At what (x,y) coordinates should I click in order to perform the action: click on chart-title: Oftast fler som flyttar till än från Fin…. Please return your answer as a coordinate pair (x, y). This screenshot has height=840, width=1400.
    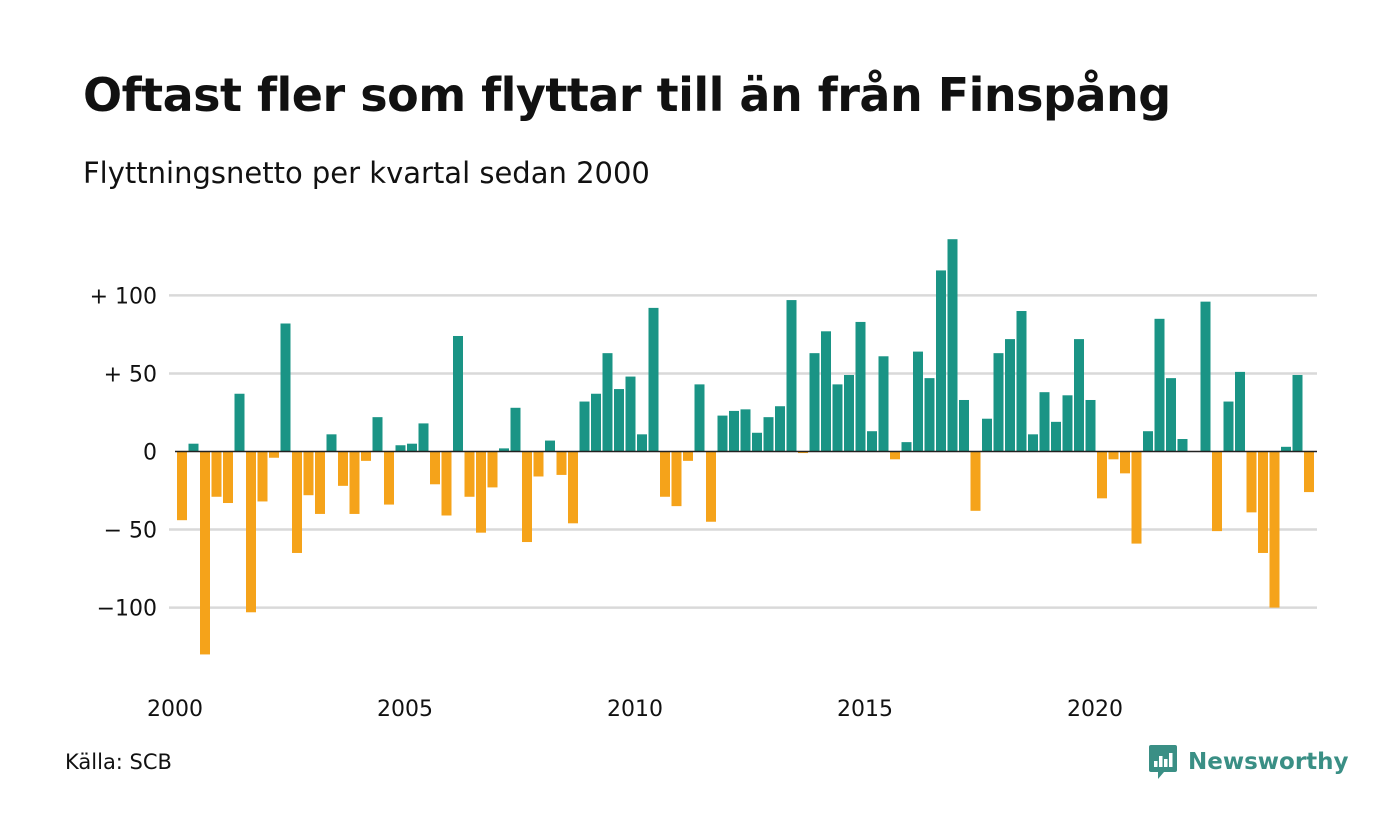
    Looking at the image, I should click on (627, 95).